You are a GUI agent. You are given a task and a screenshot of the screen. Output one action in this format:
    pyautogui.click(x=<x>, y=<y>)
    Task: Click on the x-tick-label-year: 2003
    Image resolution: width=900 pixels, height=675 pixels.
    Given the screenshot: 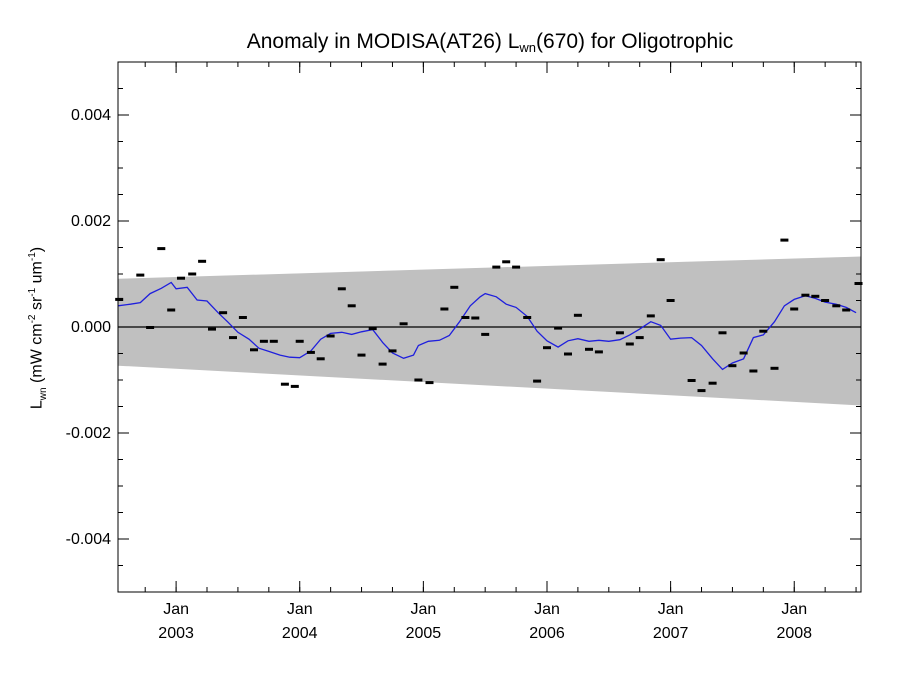 What is the action you would take?
    pyautogui.click(x=176, y=633)
    